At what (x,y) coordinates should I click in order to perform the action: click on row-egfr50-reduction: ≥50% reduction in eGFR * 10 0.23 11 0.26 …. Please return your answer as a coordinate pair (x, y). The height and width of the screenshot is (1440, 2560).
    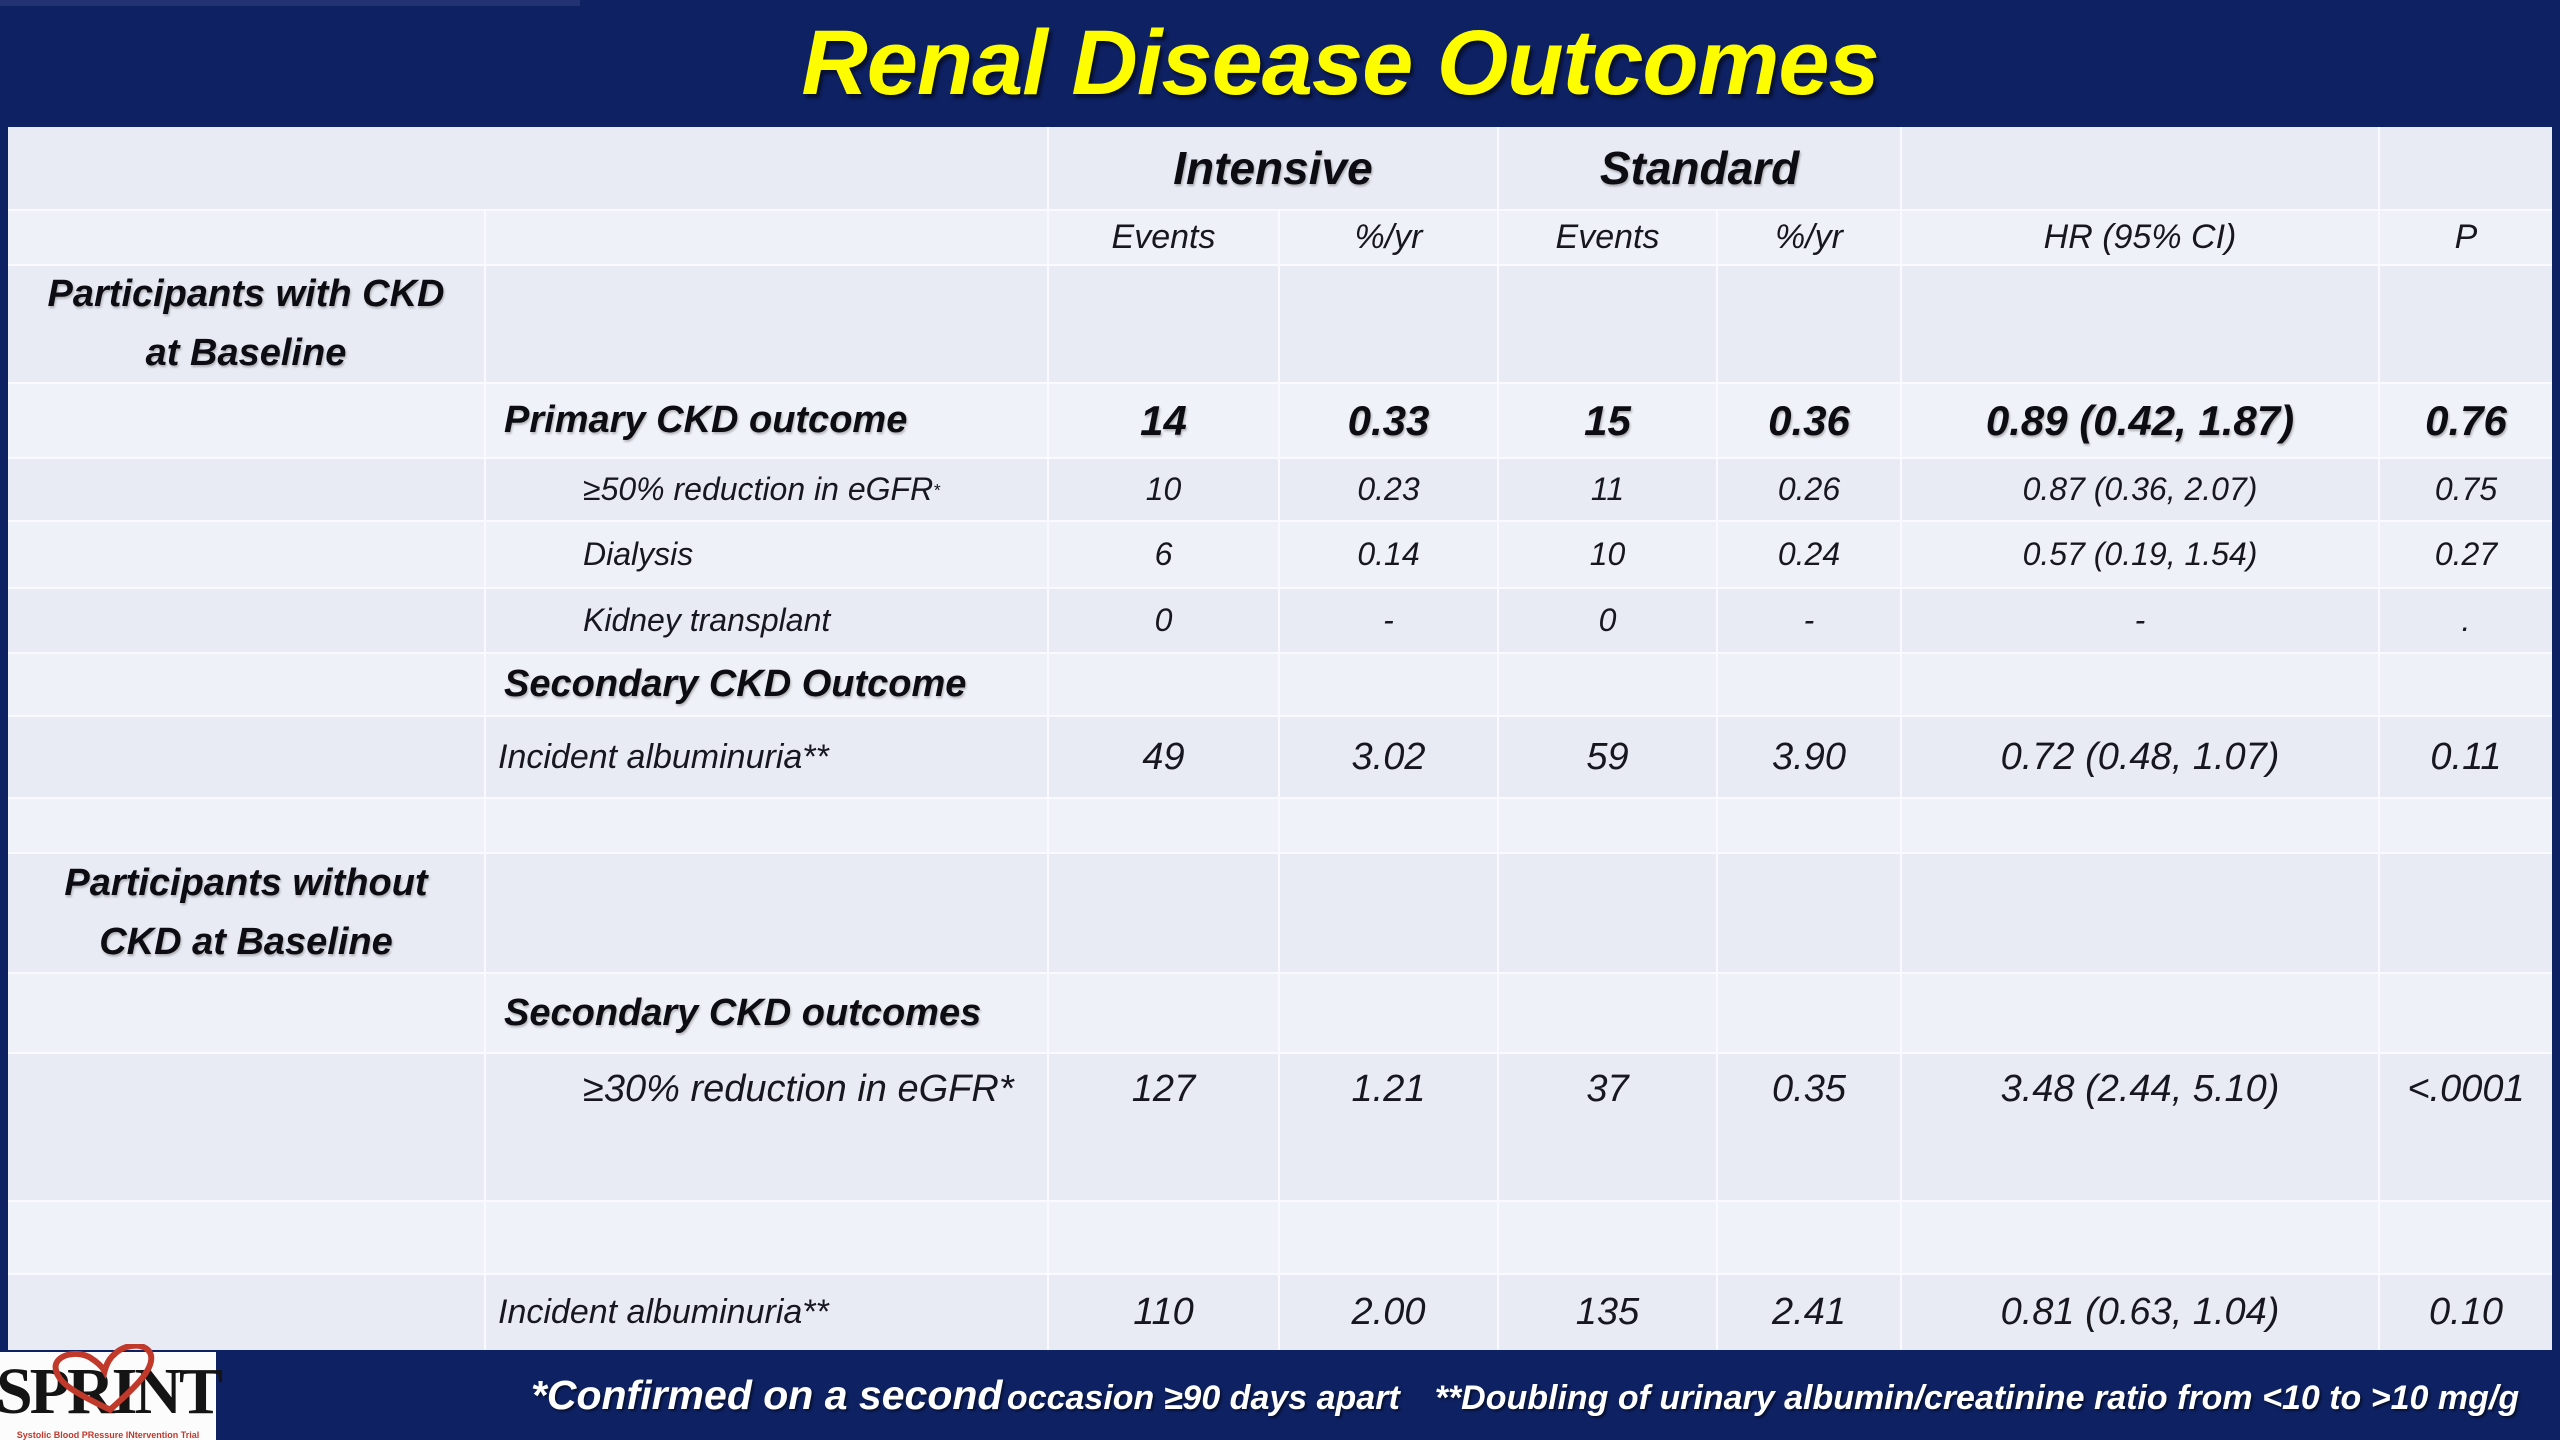
    Looking at the image, I should click on (1280, 488).